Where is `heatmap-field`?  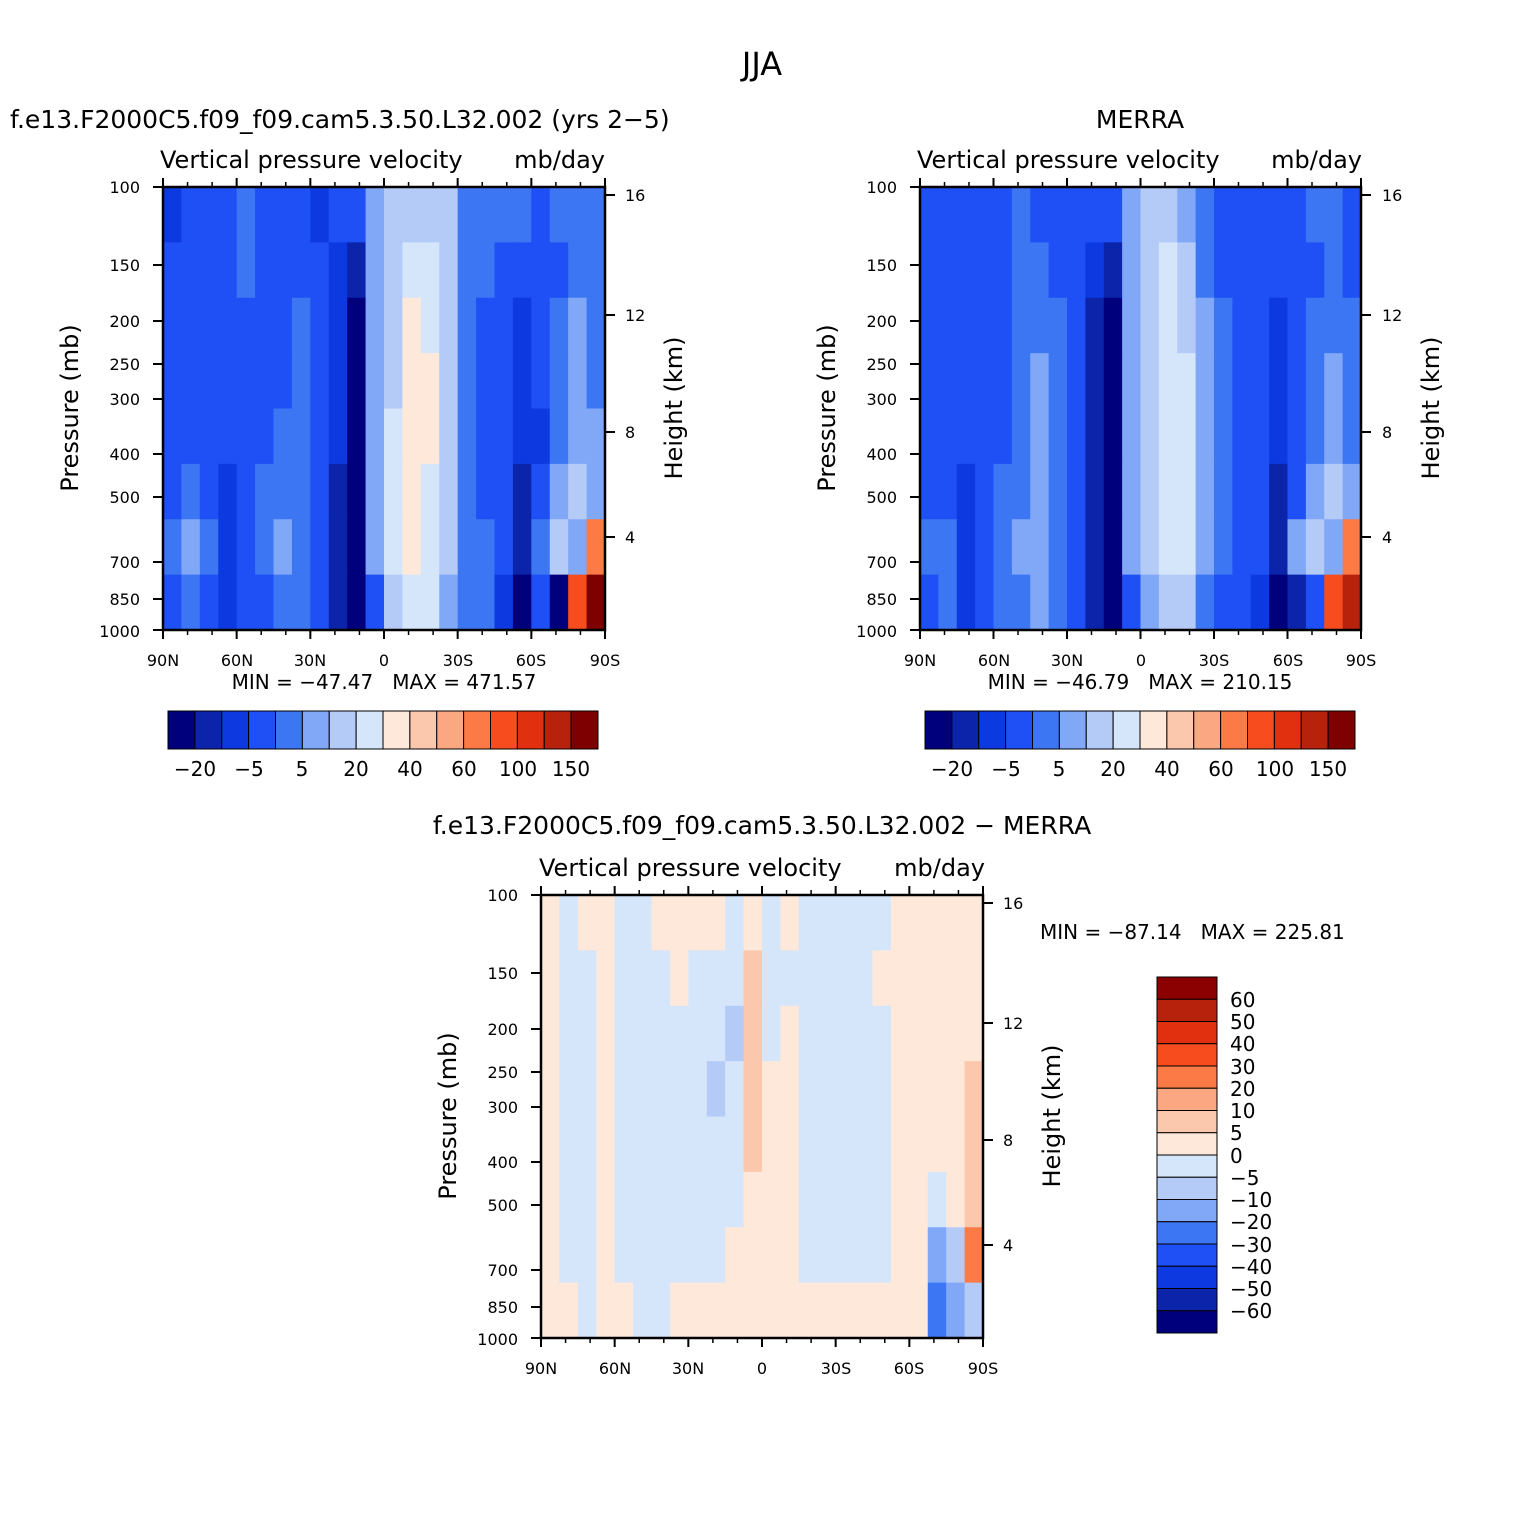
heatmap-field is located at coordinates (384, 409).